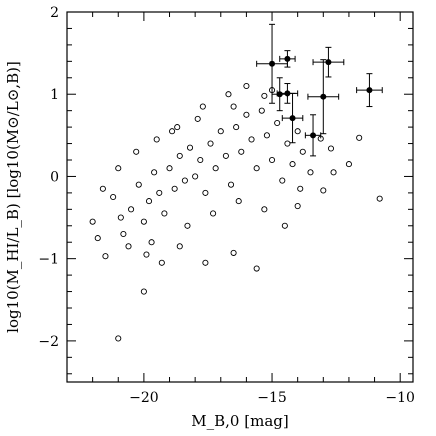 The image size is (436, 436). What do you see at coordinates (54, 177) in the screenshot?
I see `y-tick-label: 0` at bounding box center [54, 177].